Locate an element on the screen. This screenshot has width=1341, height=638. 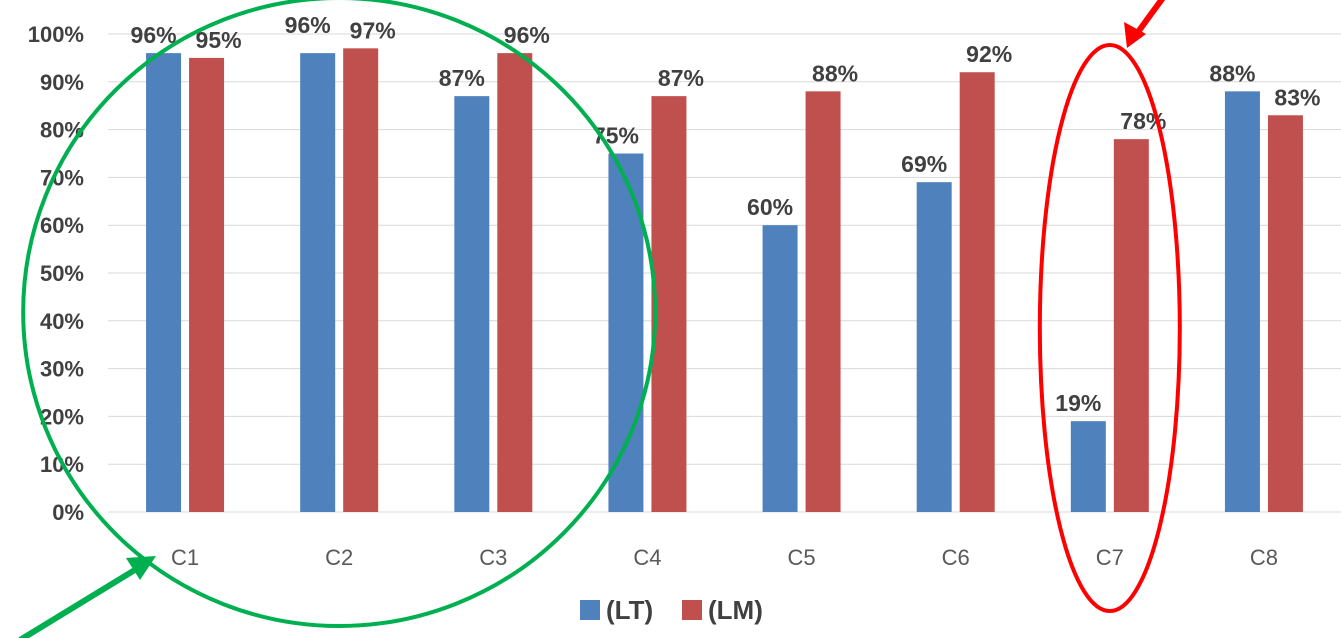
y-tick-label: 100% is located at coordinates (56, 34).